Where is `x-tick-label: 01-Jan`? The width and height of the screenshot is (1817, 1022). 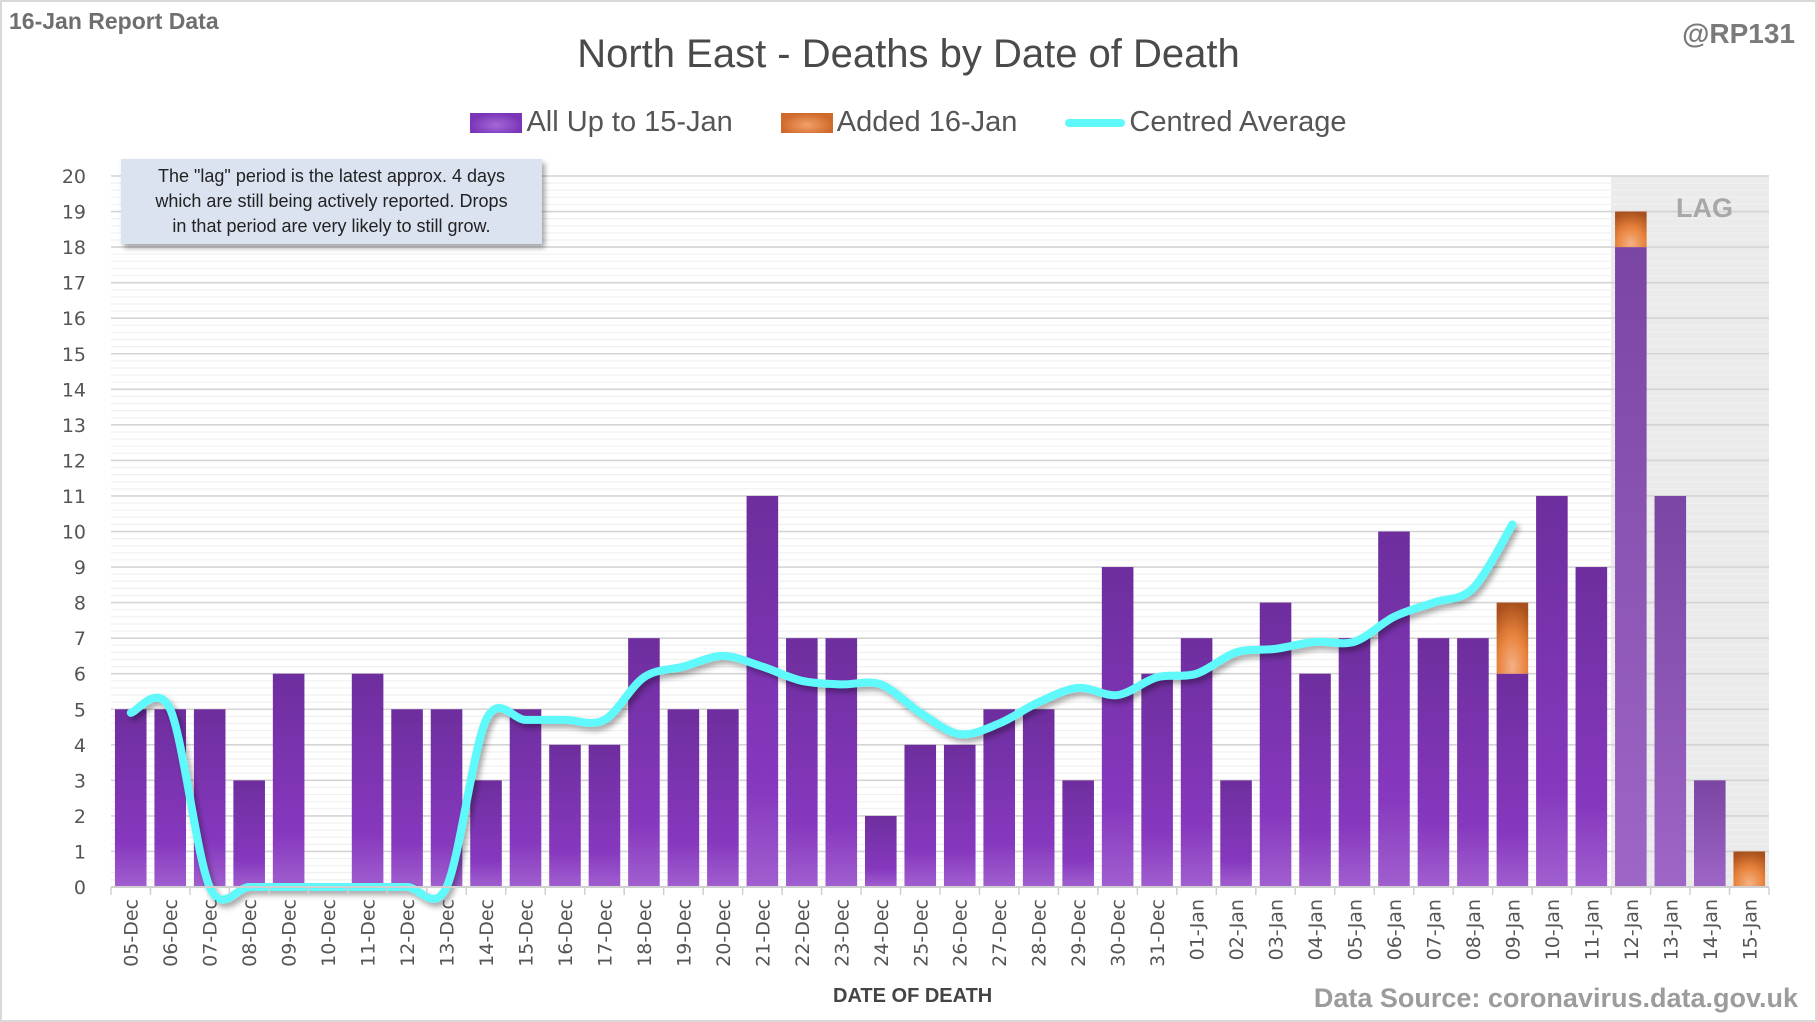 x-tick-label: 01-Jan is located at coordinates (1198, 929).